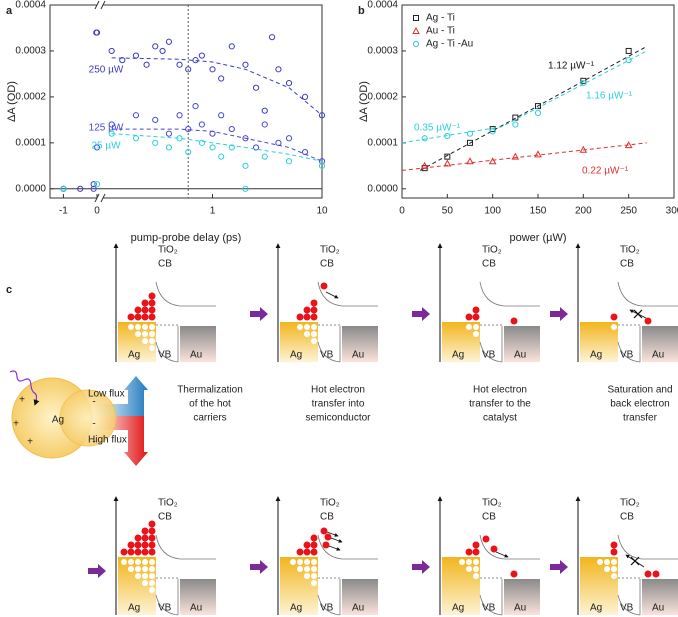 The height and width of the screenshot is (617, 678). What do you see at coordinates (382, 97) in the screenshot?
I see `y-tick-label: 0.0002` at bounding box center [382, 97].